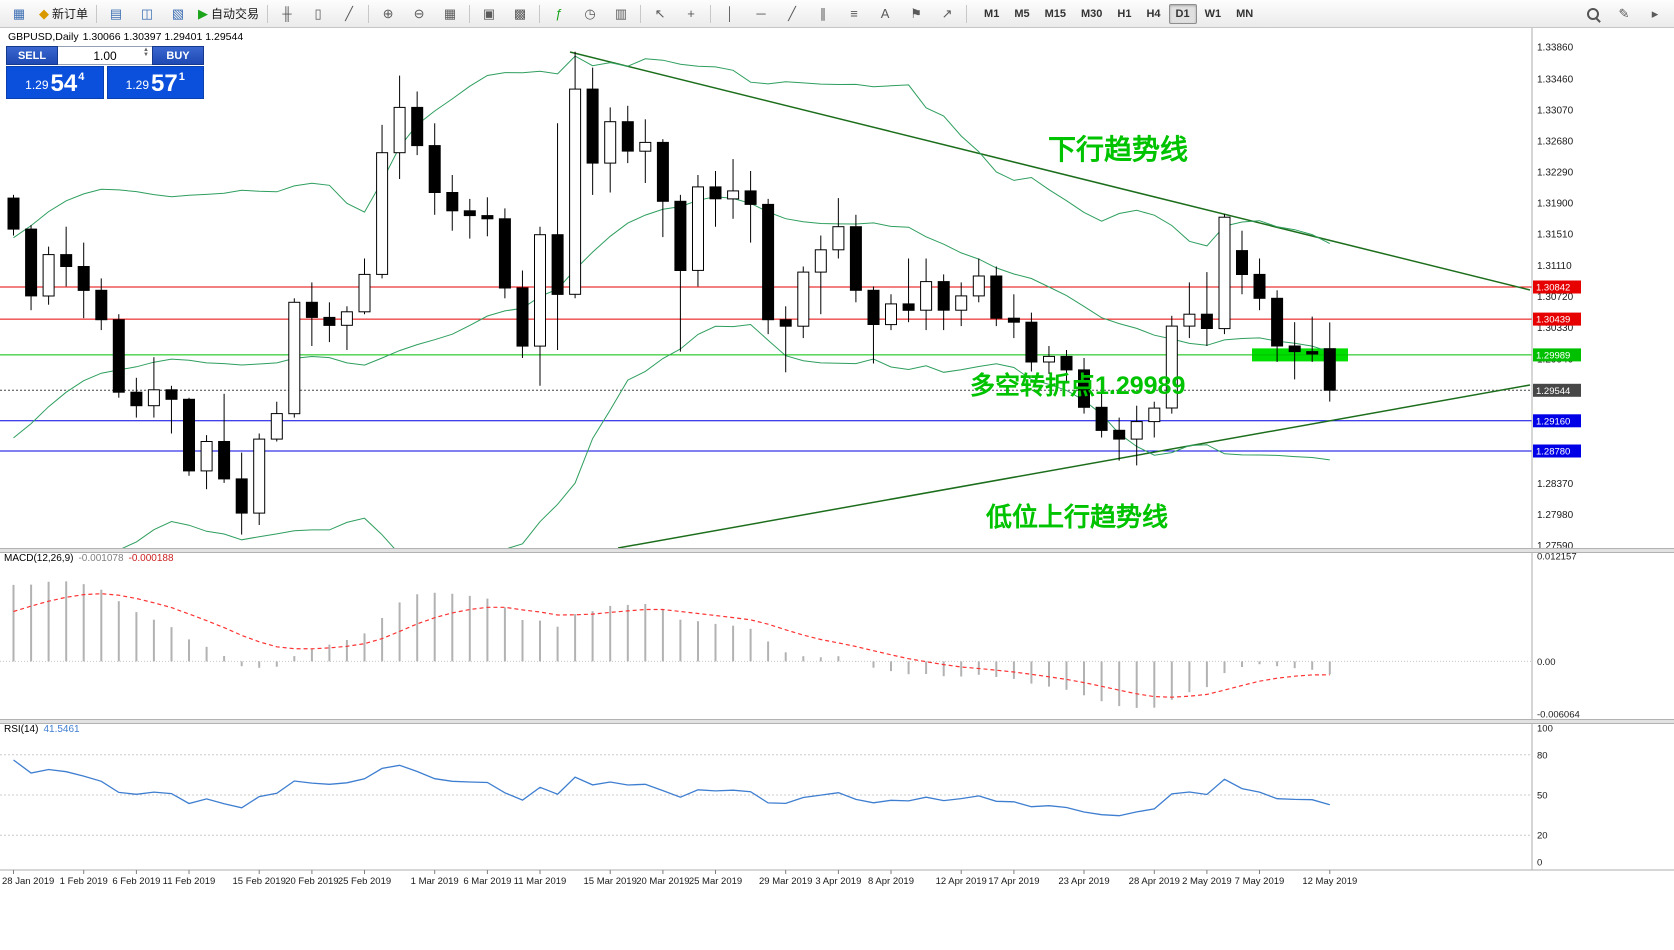 This screenshot has width=1674, height=950. What do you see at coordinates (1055, 13) in the screenshot?
I see `timeframe-m15: M15` at bounding box center [1055, 13].